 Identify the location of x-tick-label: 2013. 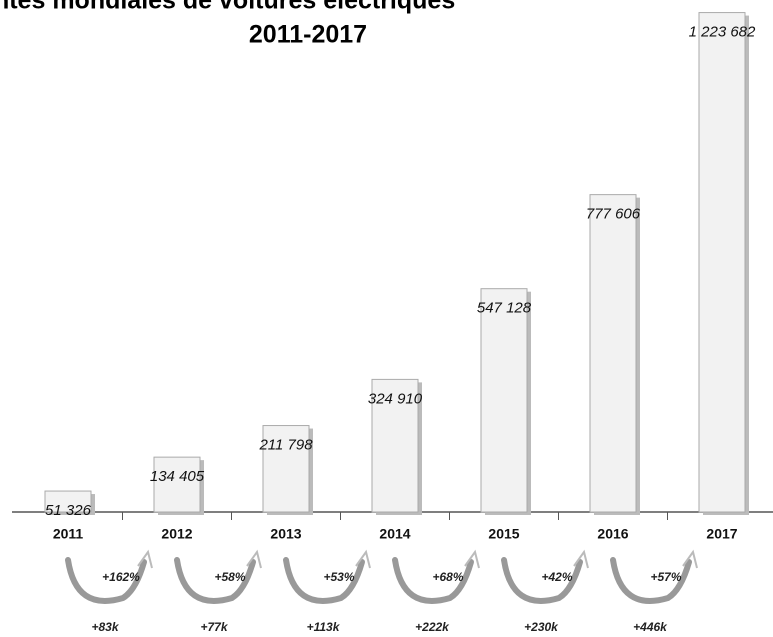
(285, 534).